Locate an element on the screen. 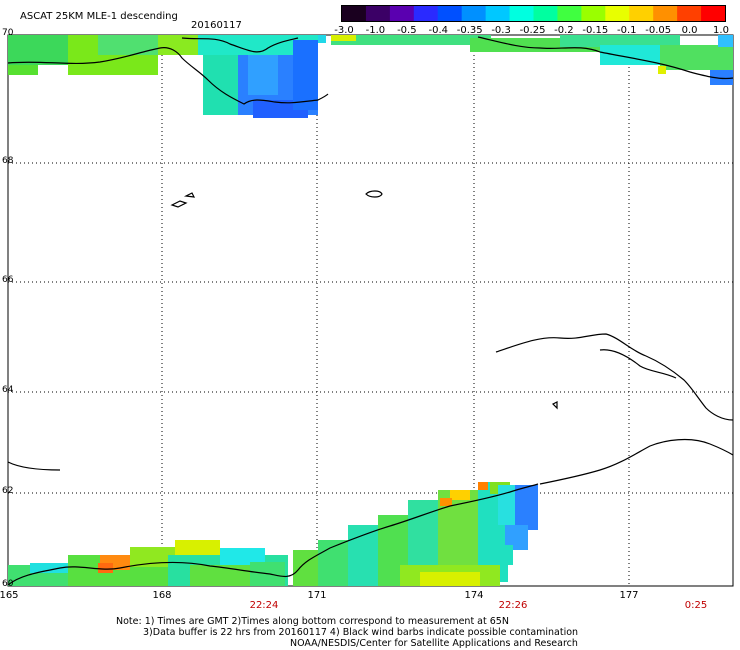 The image size is (740, 650). colorbar-tick-label: -0.15 is located at coordinates (595, 30).